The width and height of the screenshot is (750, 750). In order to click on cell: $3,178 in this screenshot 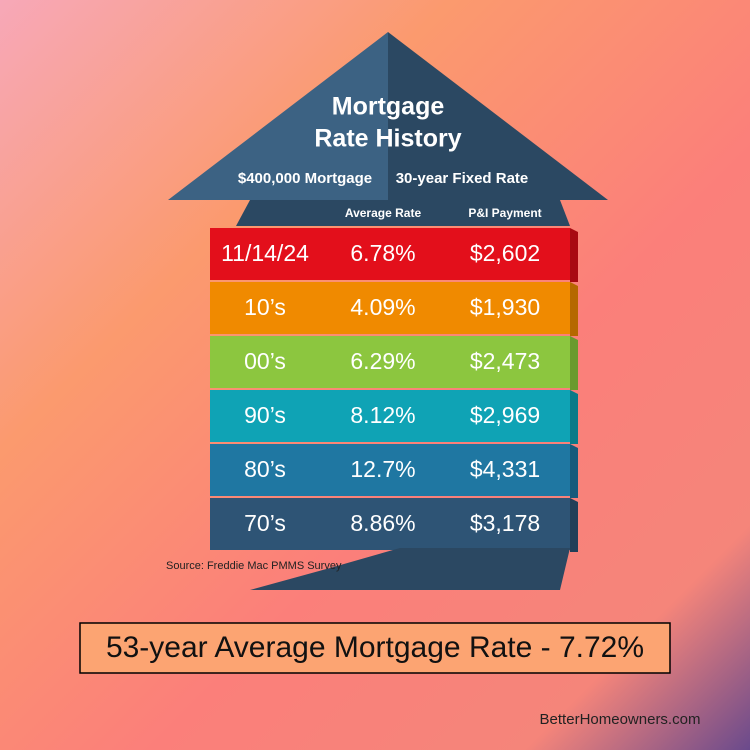, I will do `click(505, 523)`.